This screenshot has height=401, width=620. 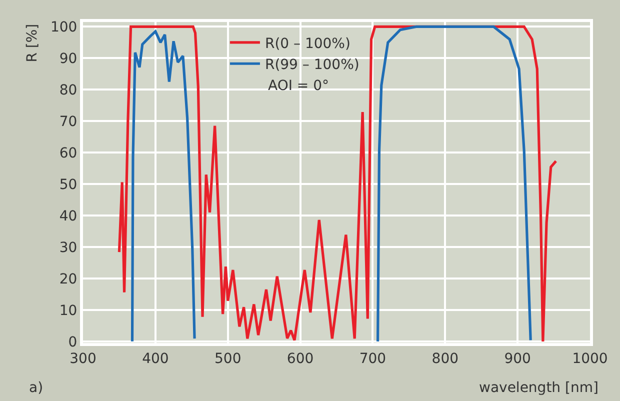 I want to click on annotation: AOI = 0°, so click(x=299, y=86).